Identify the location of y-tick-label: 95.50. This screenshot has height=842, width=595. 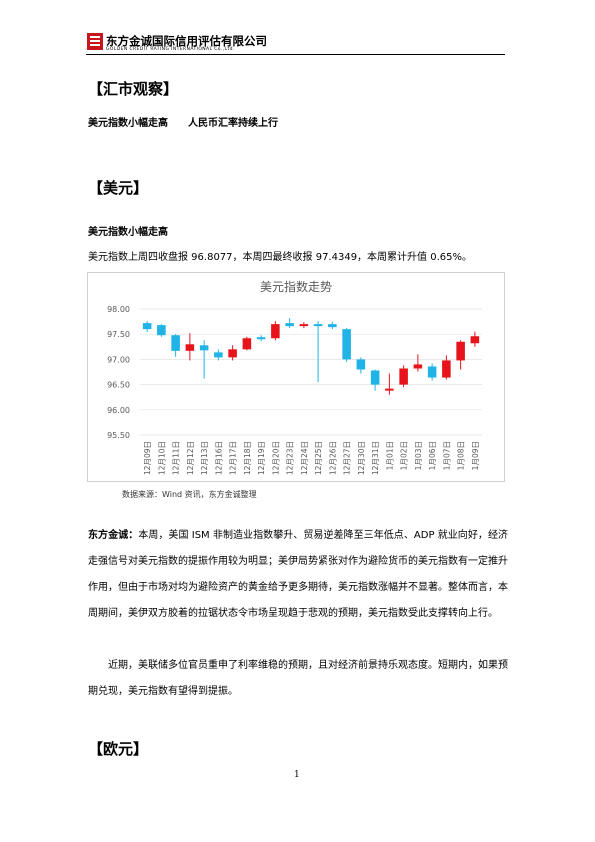
(118, 435).